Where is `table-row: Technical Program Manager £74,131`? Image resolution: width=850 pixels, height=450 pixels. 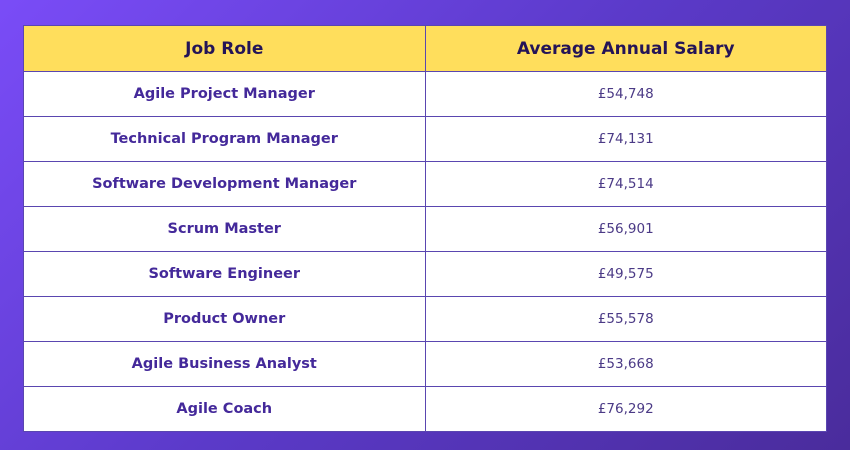 table-row: Technical Program Manager £74,131 is located at coordinates (425, 139).